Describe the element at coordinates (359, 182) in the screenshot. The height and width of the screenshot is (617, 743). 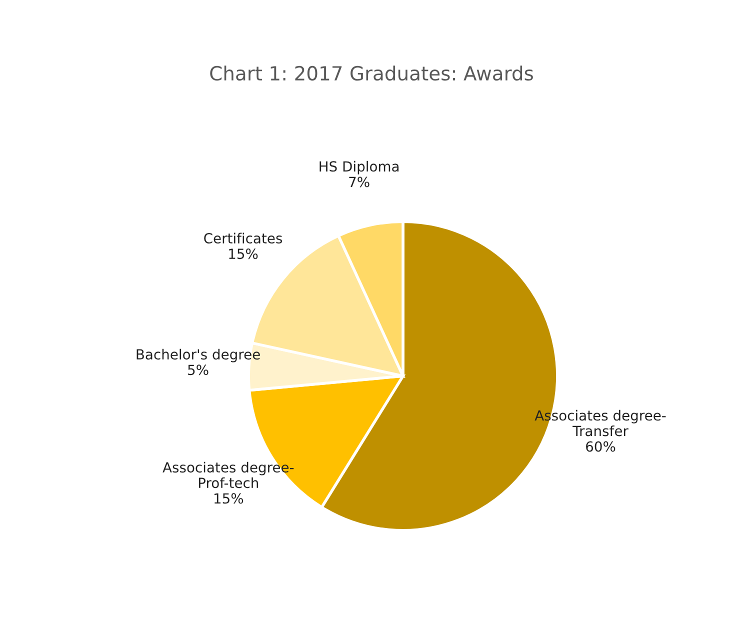
I see `data-label: 7%` at that location.